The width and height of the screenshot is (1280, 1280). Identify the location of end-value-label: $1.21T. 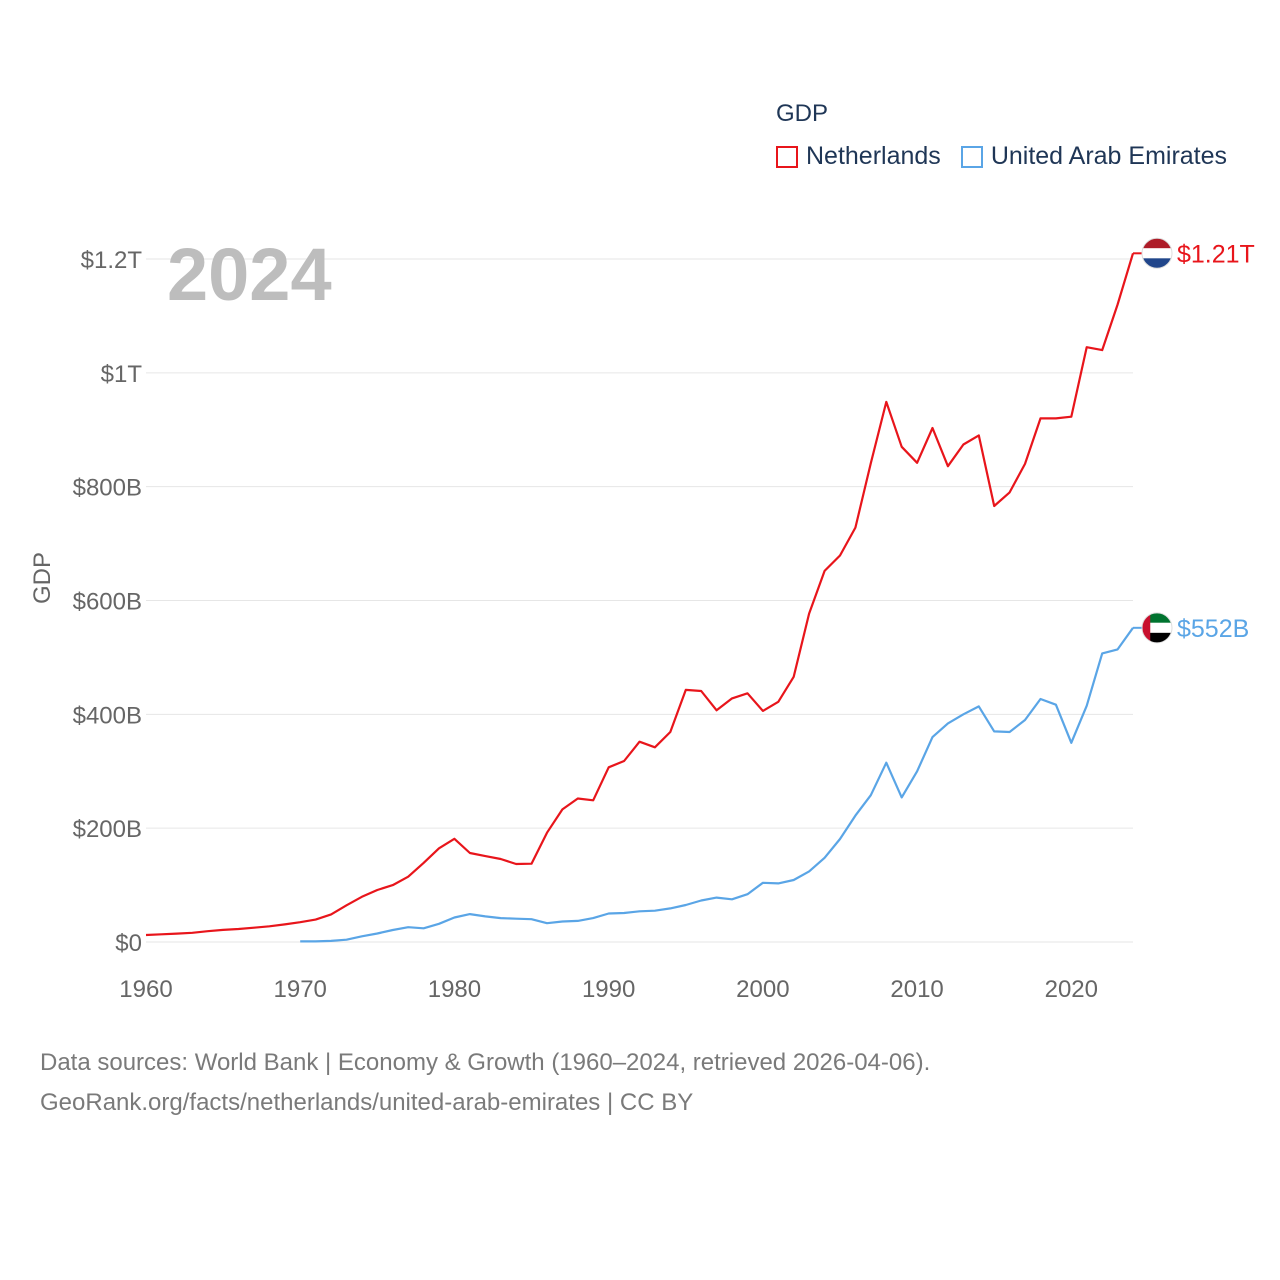
(1216, 254).